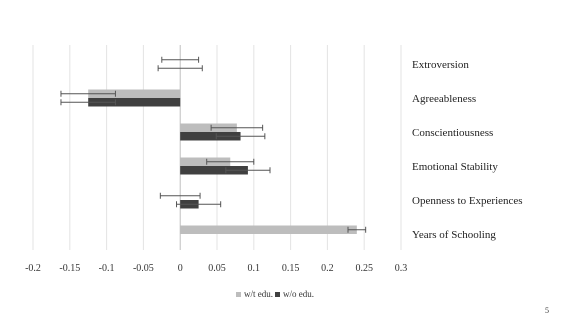 This screenshot has height=320, width=563. I want to click on category-label: Extroversion, so click(440, 65).